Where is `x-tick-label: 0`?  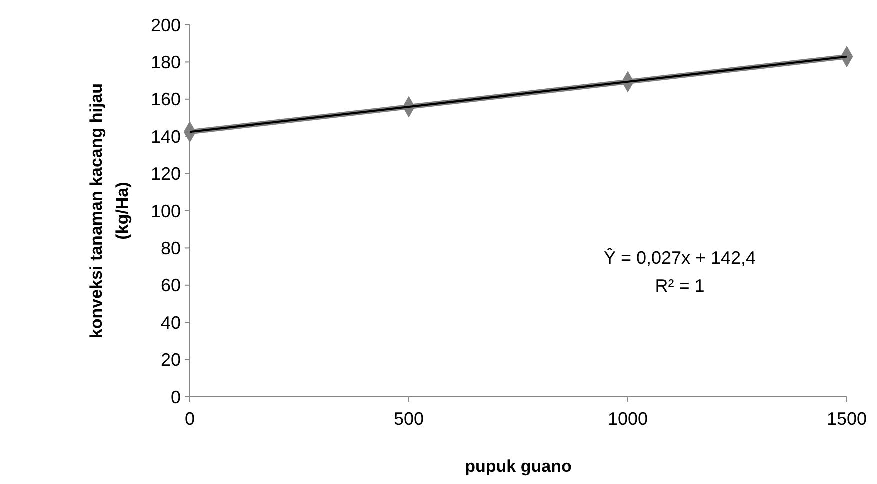 x-tick-label: 0 is located at coordinates (190, 419).